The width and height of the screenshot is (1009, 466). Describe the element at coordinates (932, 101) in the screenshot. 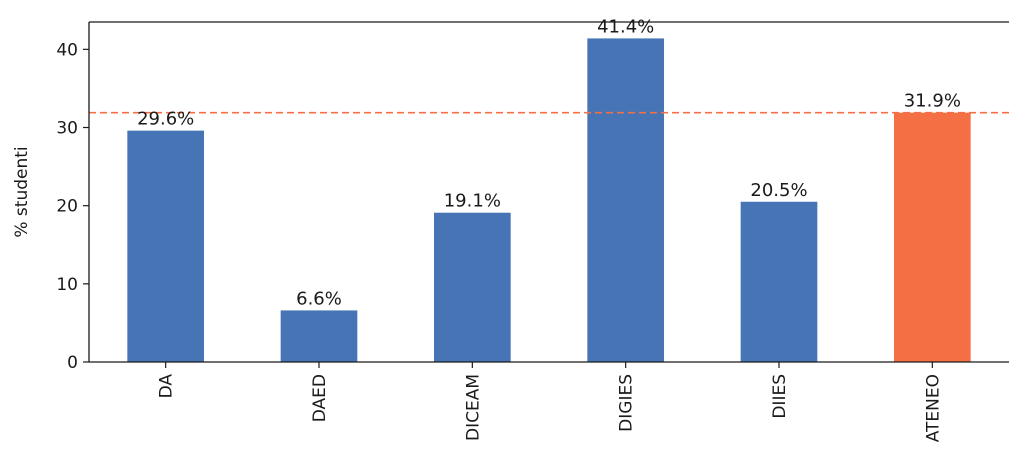

I see `data-label-ateneo: 31.9%` at that location.